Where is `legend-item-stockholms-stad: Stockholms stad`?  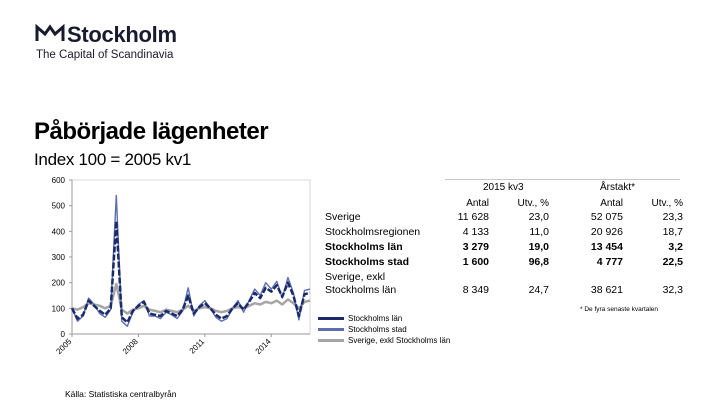
legend-item-stockholms-stad: Stockholms stad is located at coordinates (384, 329).